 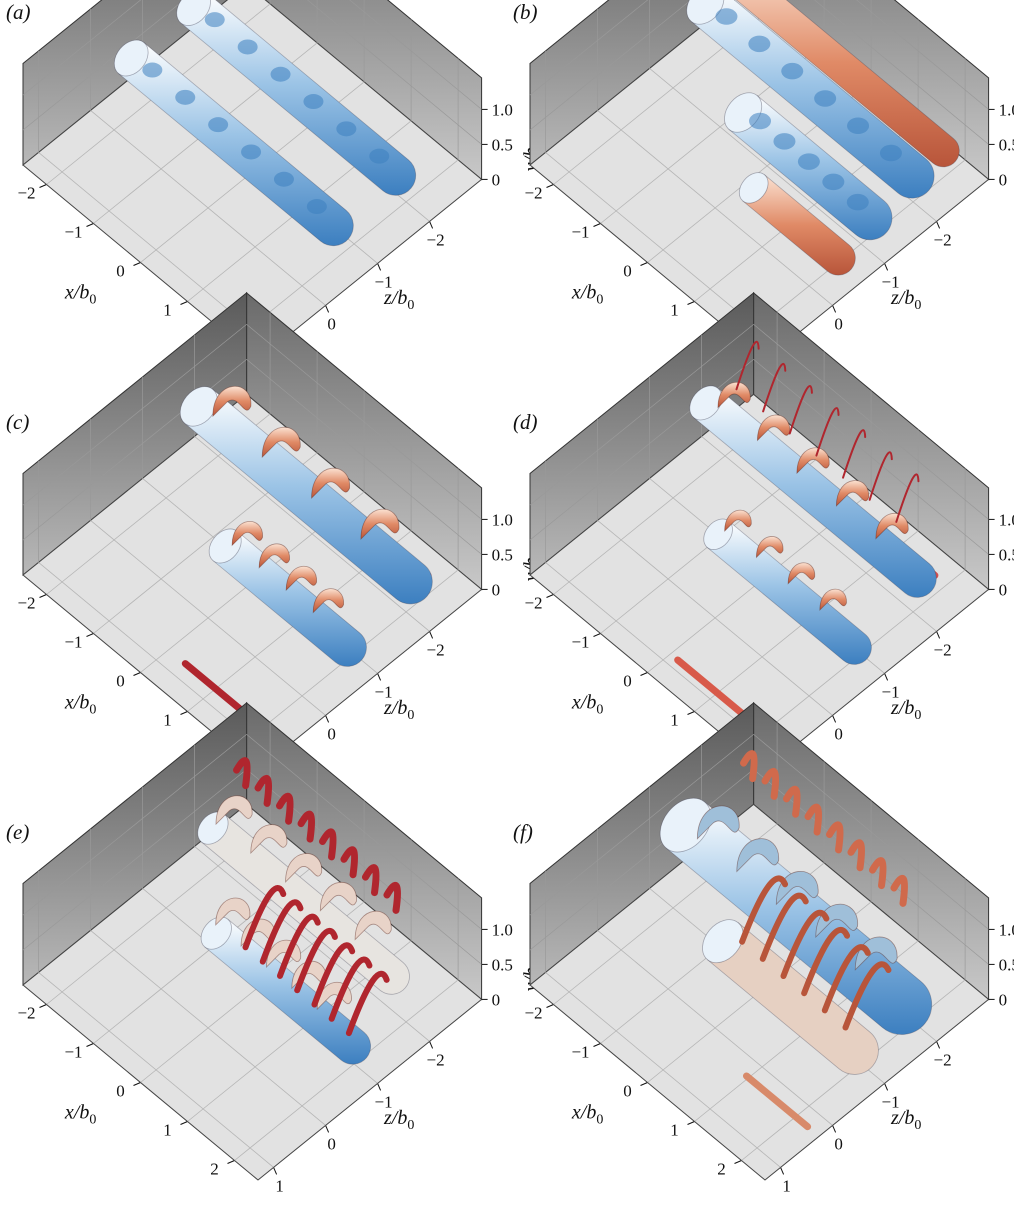 What do you see at coordinates (384, 691) in the screenshot?
I see `z-tick-label: −1` at bounding box center [384, 691].